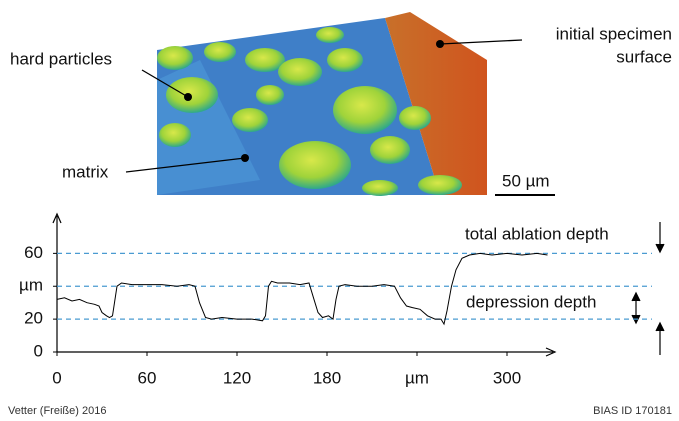 The image size is (679, 421). I want to click on label: hard particles, so click(61, 58).